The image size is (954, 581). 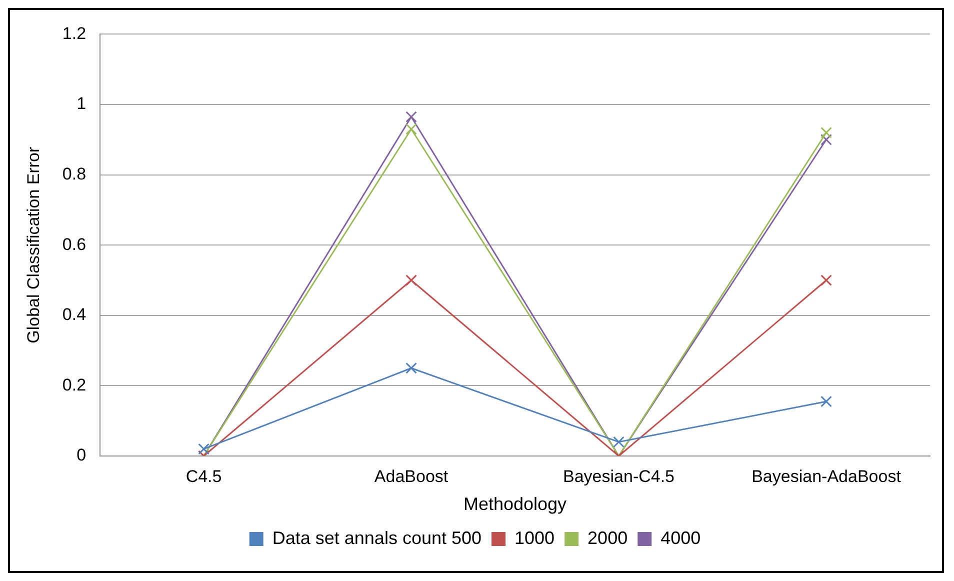 I want to click on y-tick-label: 0.8, so click(x=74, y=174).